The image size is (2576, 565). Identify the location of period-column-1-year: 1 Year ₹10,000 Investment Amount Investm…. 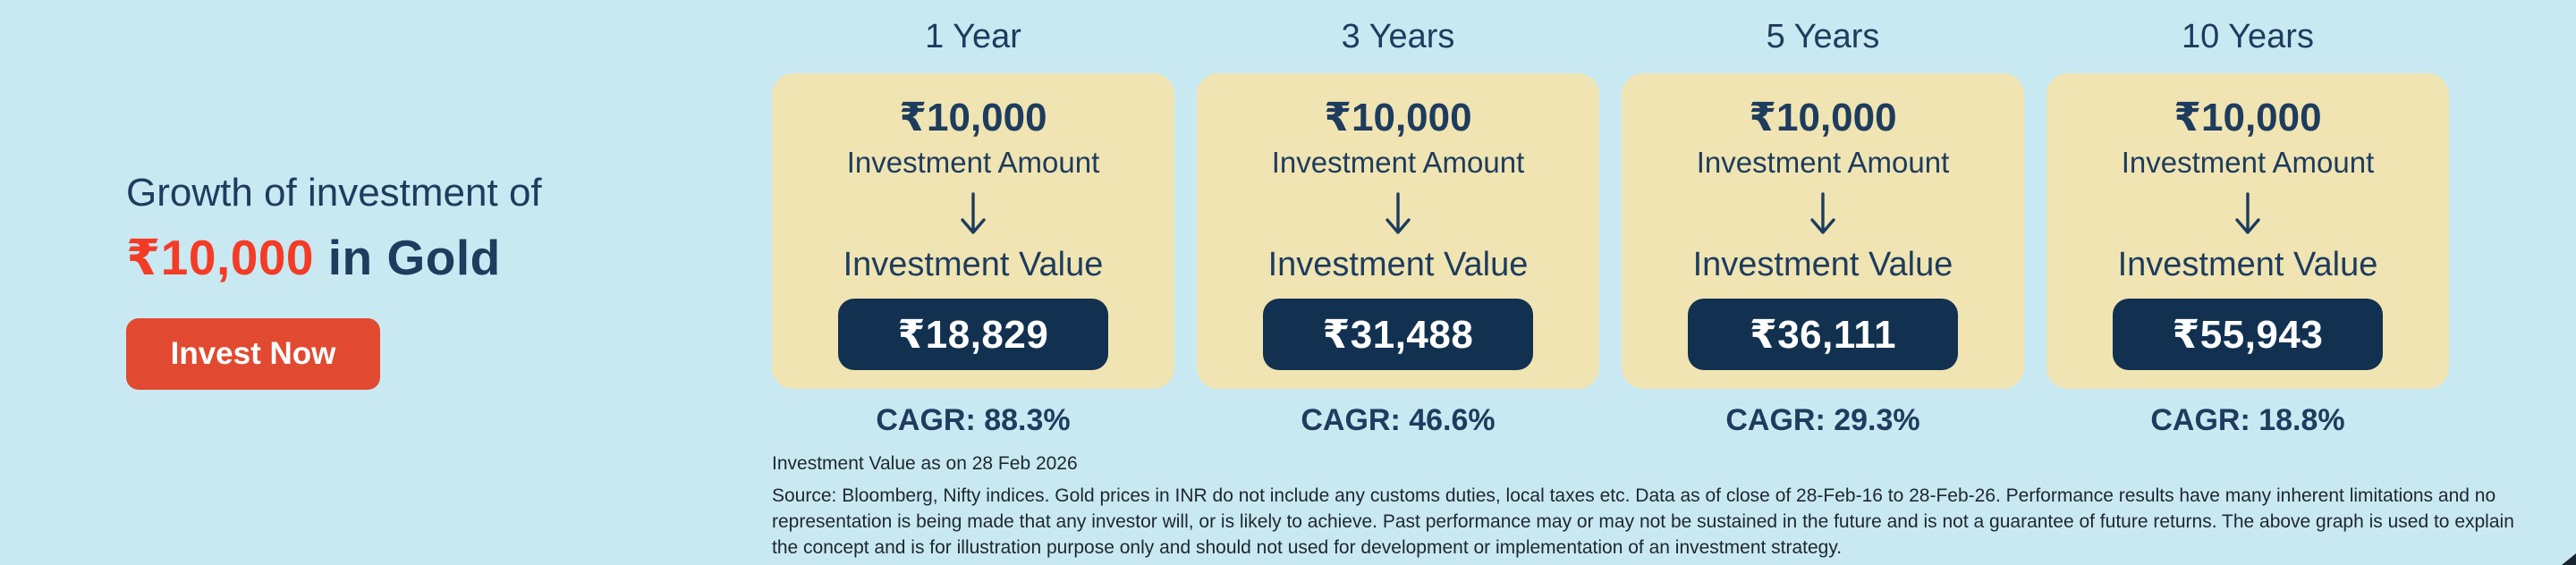
(973, 227).